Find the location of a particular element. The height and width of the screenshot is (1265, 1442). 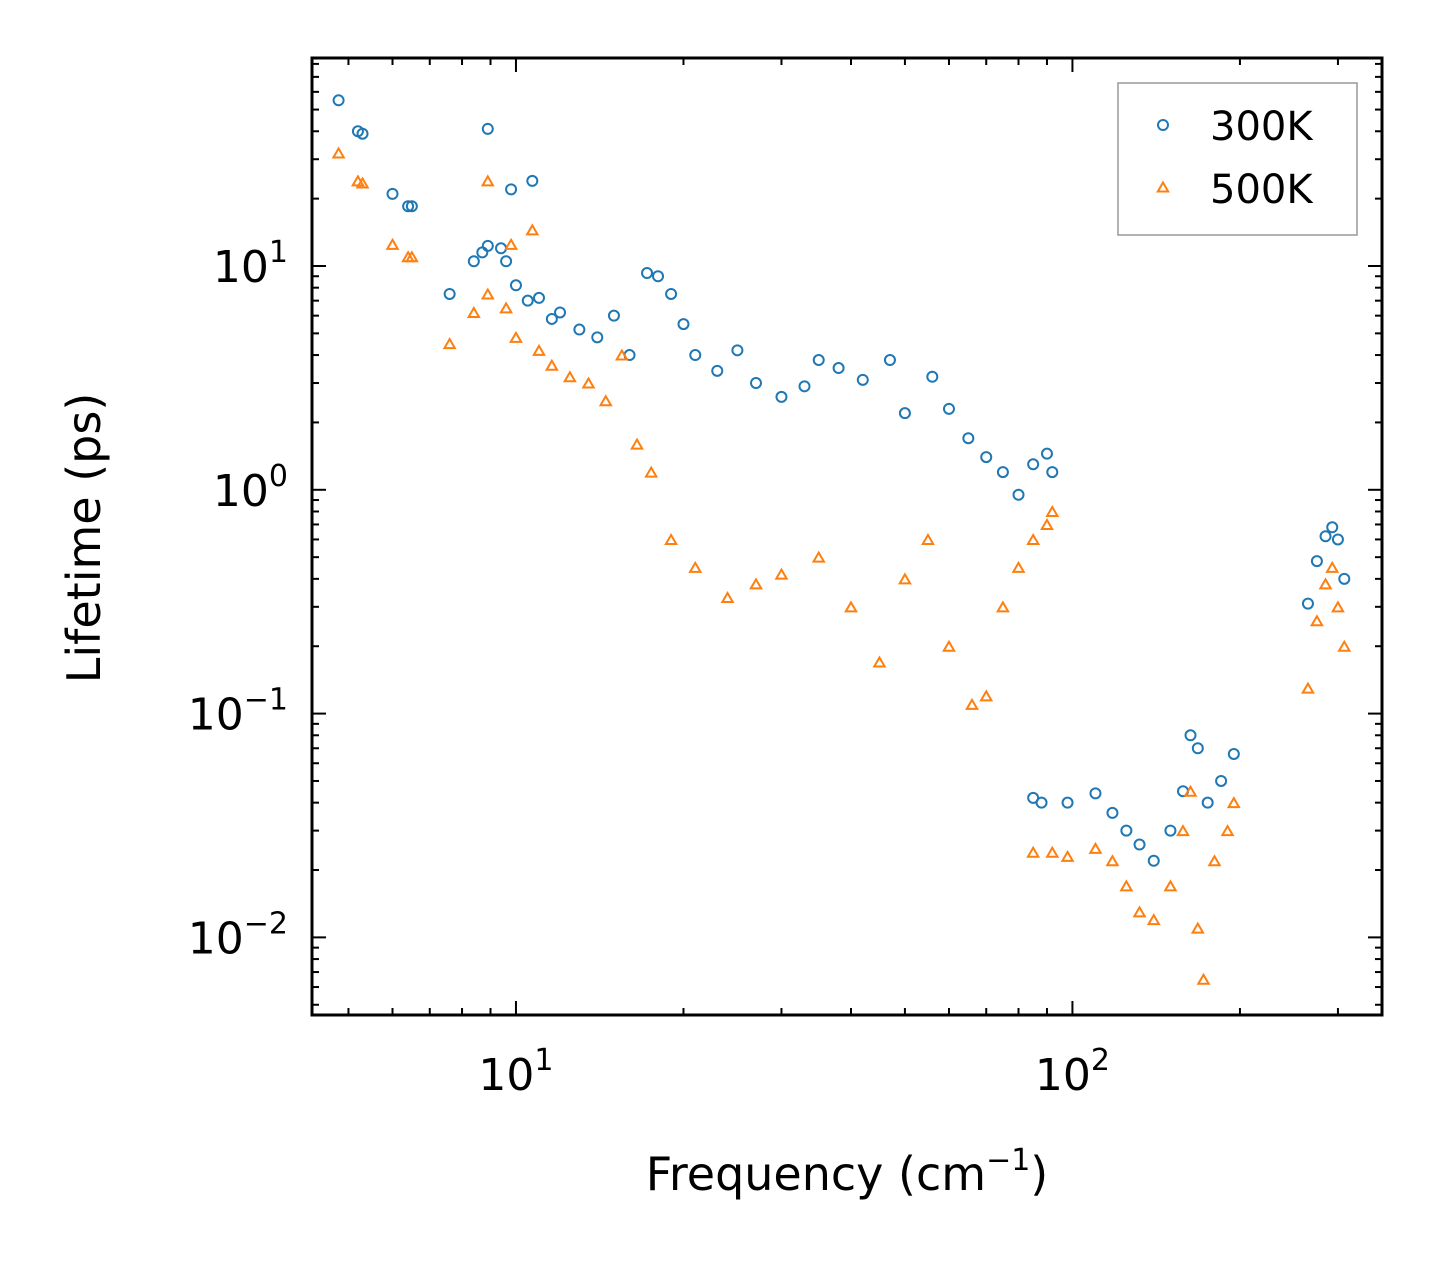

legend-marker-300k is located at coordinates (1163, 125).